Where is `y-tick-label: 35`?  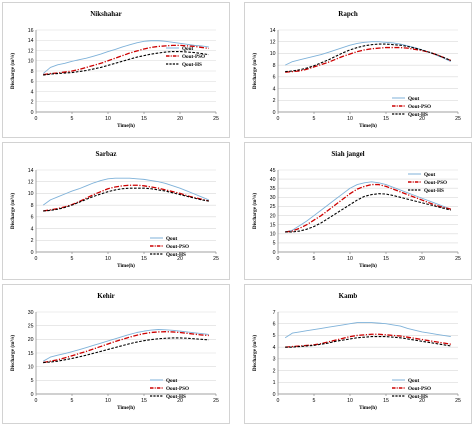 y-tick-label: 35 is located at coordinates (273, 189).